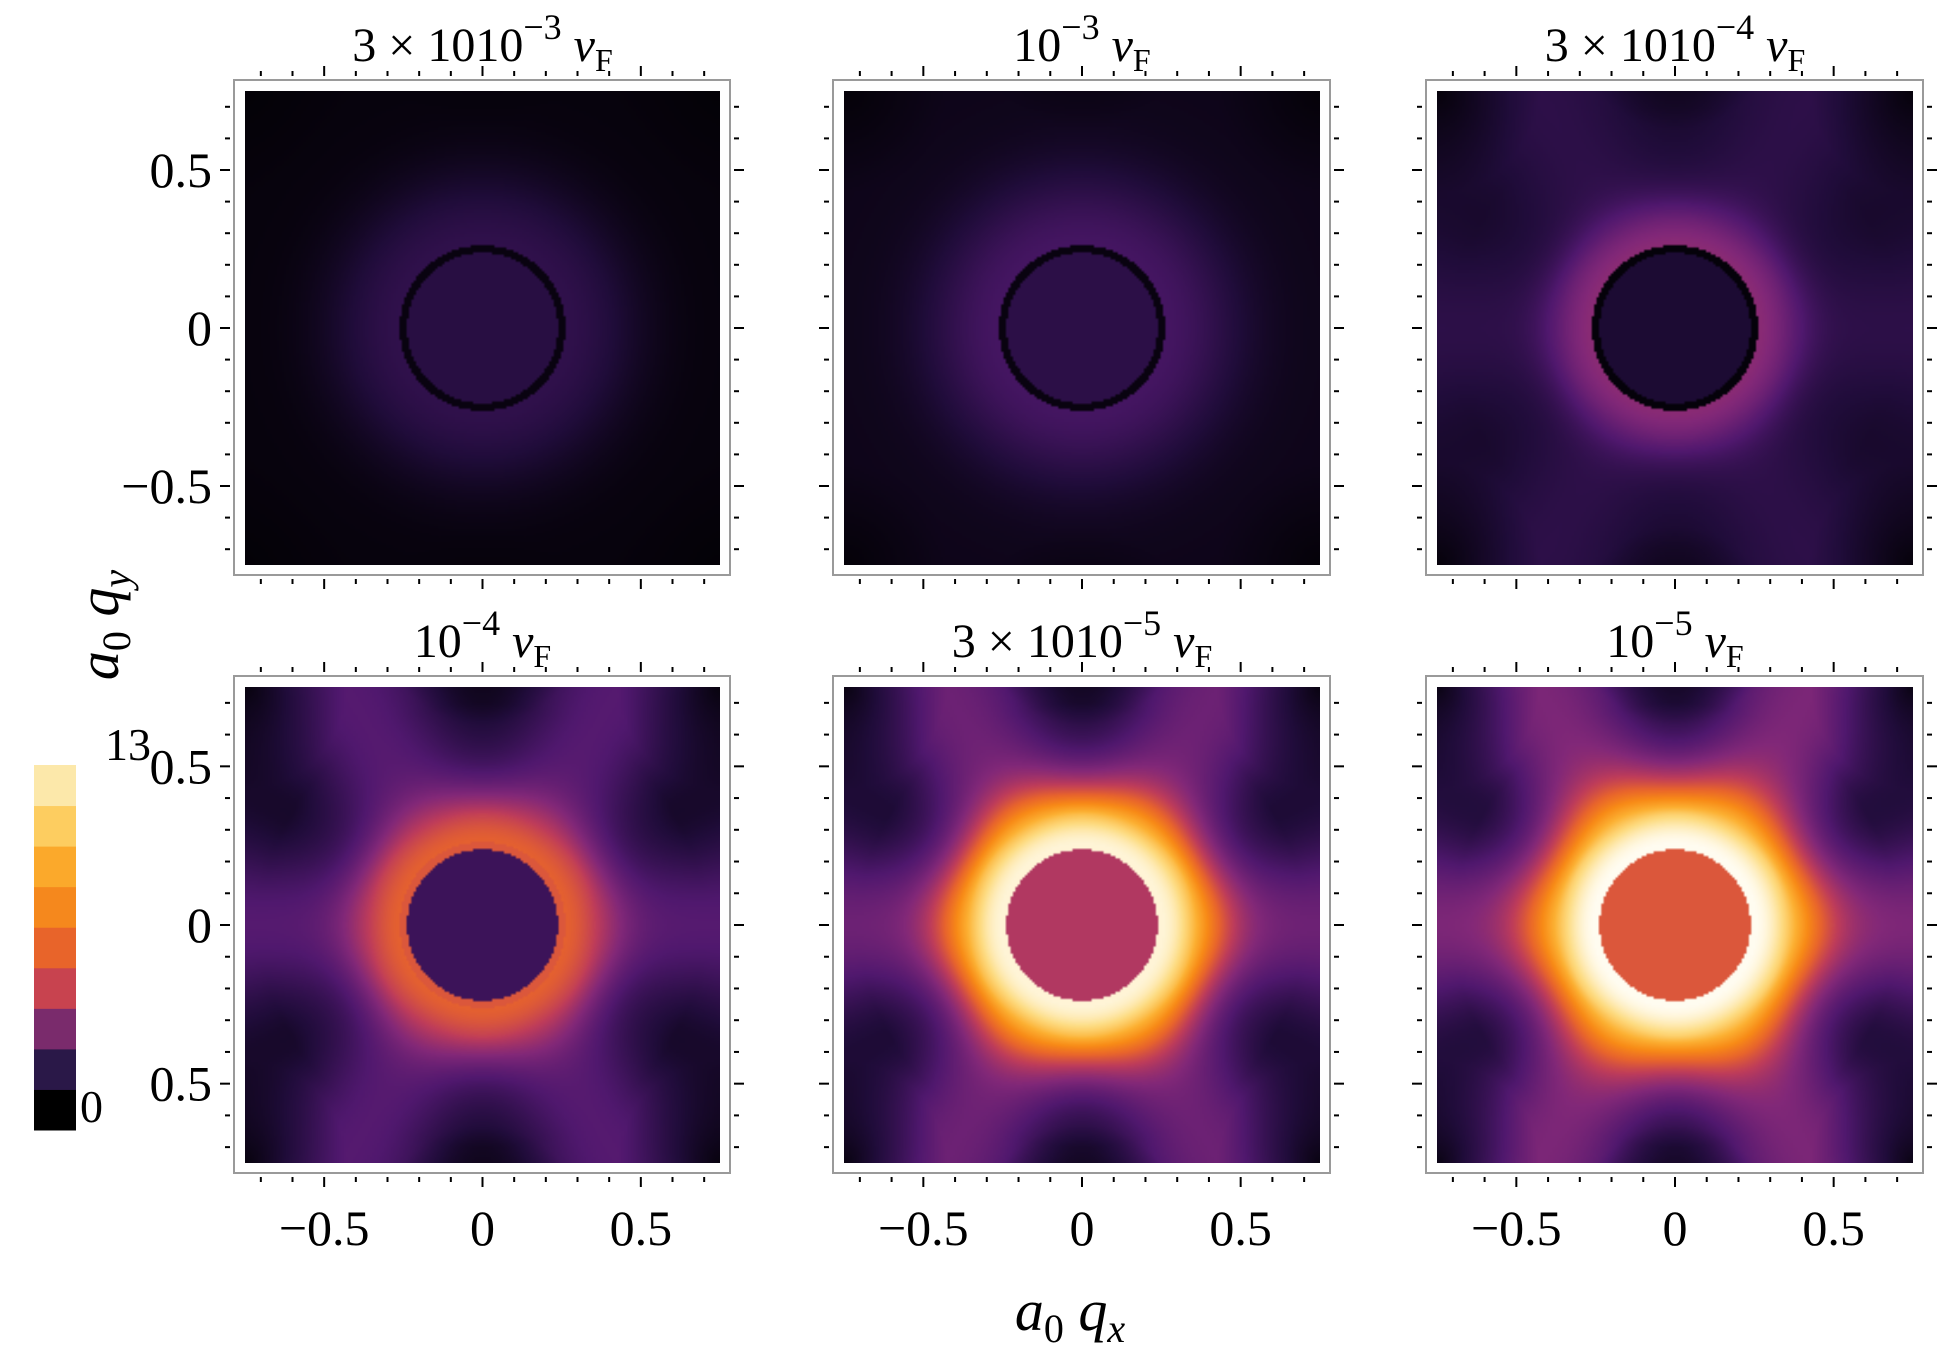 This screenshot has height=1346, width=1938. I want to click on panel-title: 10−3 vF, so click(1081, 42).